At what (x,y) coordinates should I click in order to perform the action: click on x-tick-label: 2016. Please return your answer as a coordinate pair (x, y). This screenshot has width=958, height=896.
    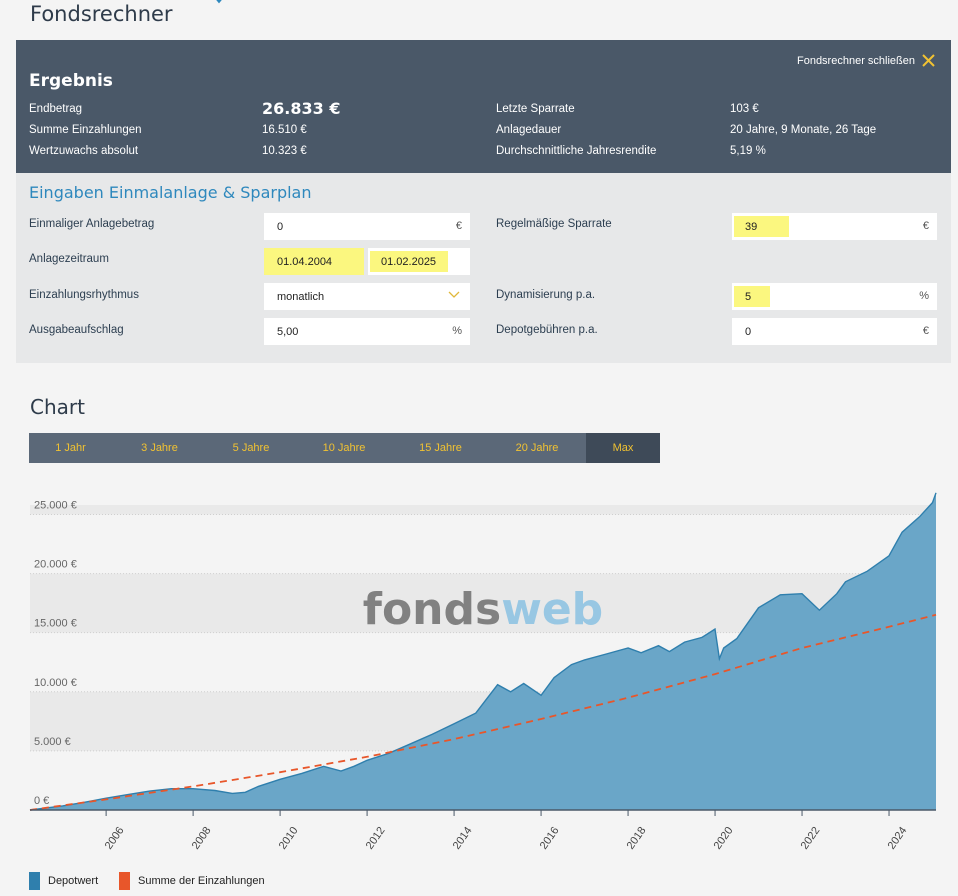
    Looking at the image, I should click on (550, 838).